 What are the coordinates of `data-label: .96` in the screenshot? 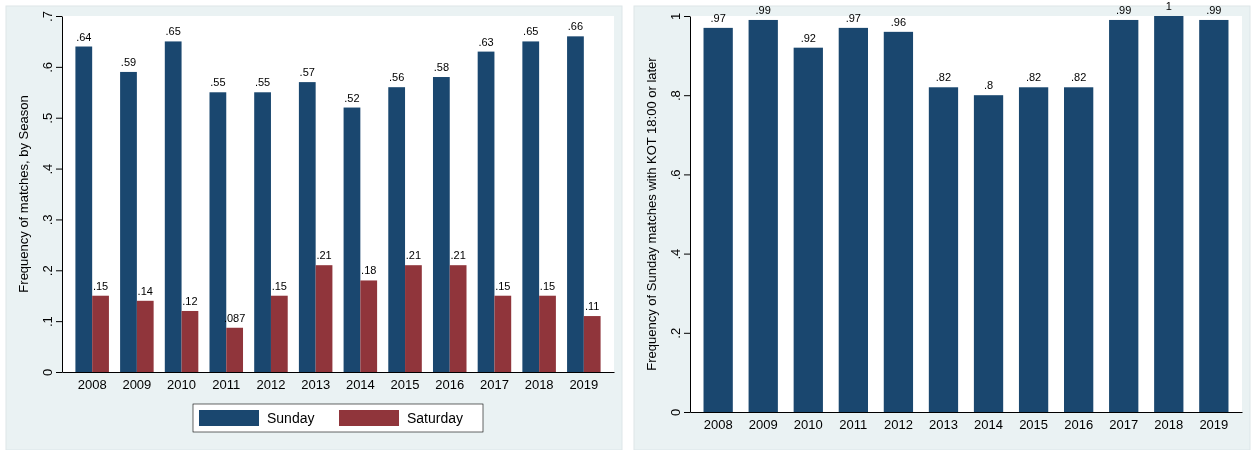 It's located at (898, 21).